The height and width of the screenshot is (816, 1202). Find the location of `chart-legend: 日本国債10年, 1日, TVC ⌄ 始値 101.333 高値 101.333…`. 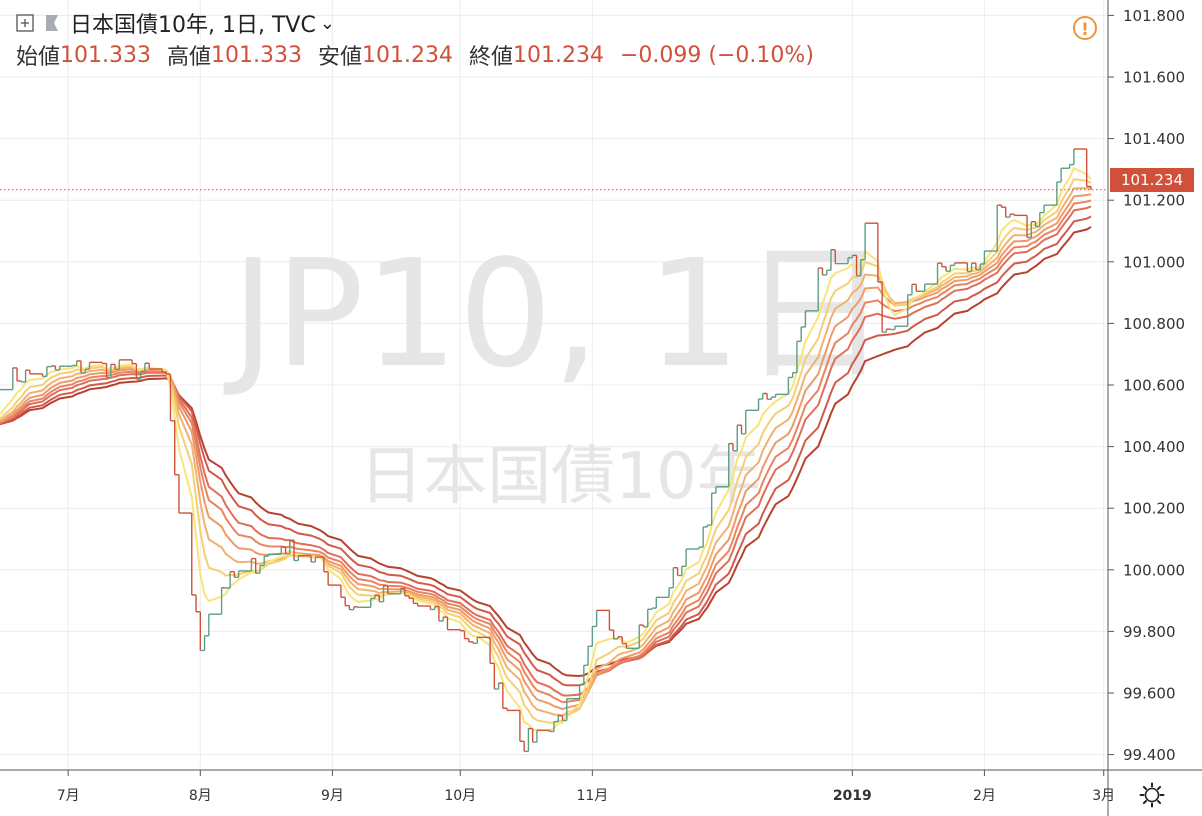

chart-legend: 日本国債10年, 1日, TVC ⌄ 始値 101.333 高値 101.333… is located at coordinates (415, 39).